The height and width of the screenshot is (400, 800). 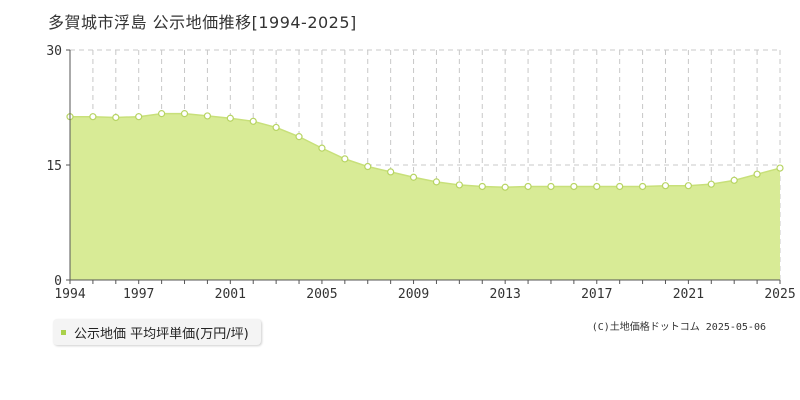 What do you see at coordinates (597, 186) in the screenshot?
I see `data-point-2017` at bounding box center [597, 186].